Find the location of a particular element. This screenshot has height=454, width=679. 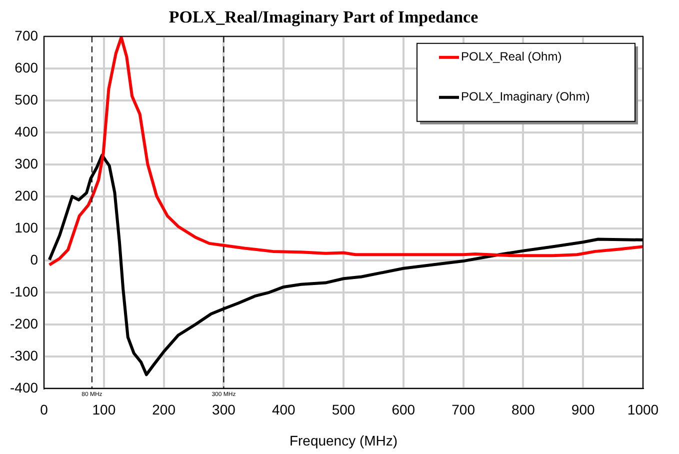

y-tick-label: 500 is located at coordinates (26, 99).